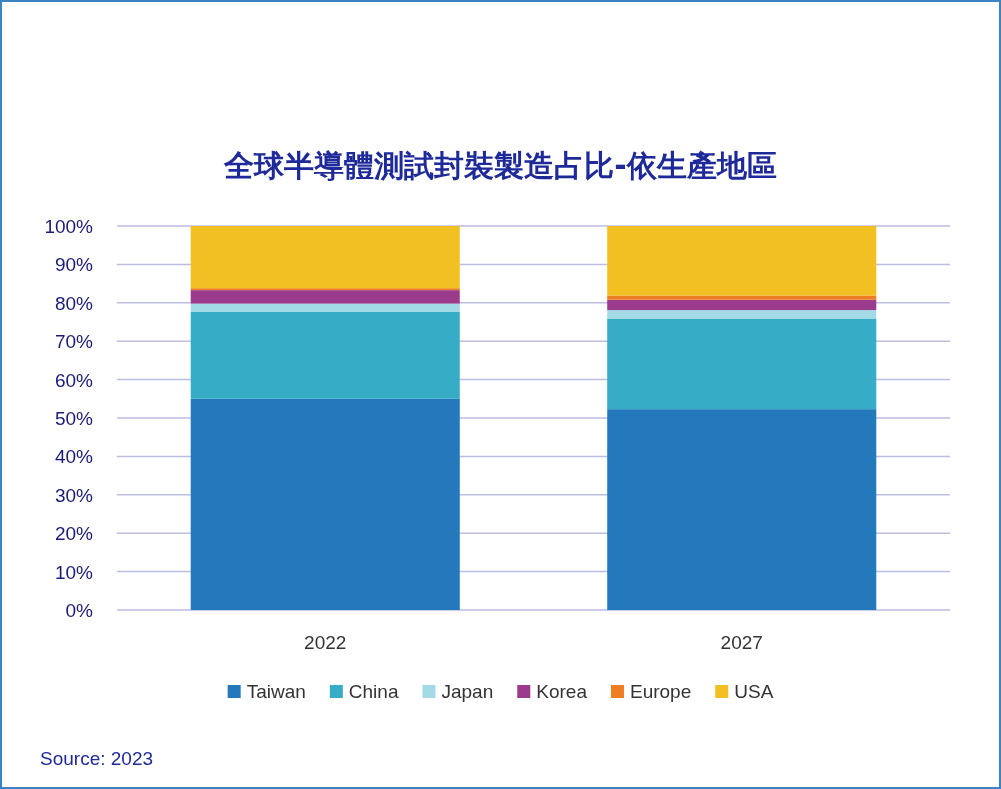 The width and height of the screenshot is (1001, 789). What do you see at coordinates (97, 758) in the screenshot?
I see `source-note: Source: 2023` at bounding box center [97, 758].